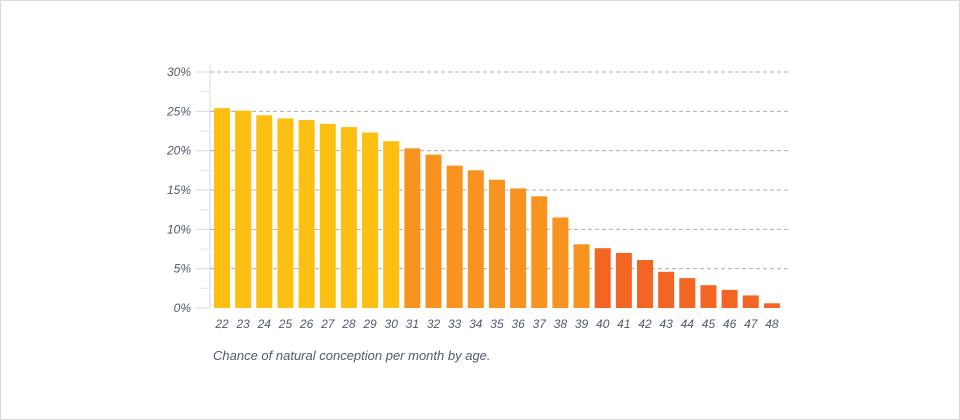 Image resolution: width=960 pixels, height=420 pixels. Describe the element at coordinates (730, 324) in the screenshot. I see `x-tick-label: 46` at that location.